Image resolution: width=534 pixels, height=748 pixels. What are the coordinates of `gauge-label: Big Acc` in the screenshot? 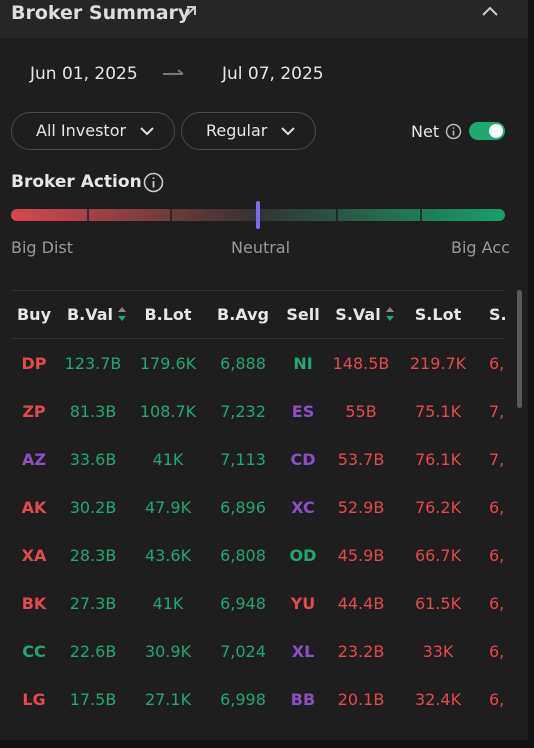 It's located at (480, 247).